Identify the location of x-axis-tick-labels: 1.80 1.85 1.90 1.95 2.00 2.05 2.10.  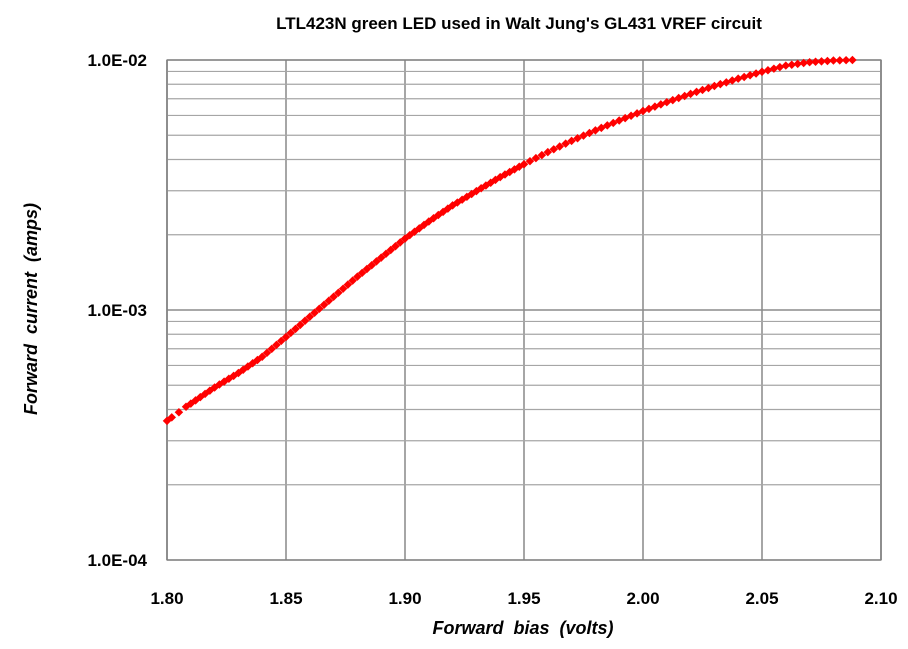
(523, 598).